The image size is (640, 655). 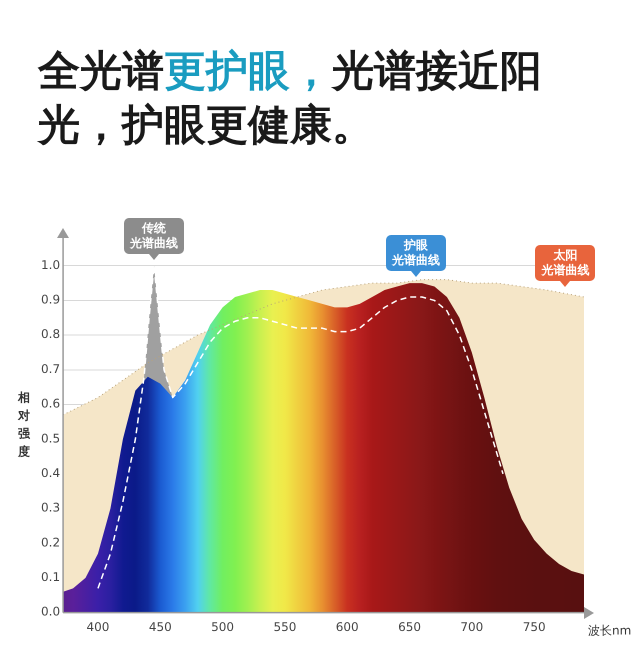 What do you see at coordinates (50, 299) in the screenshot?
I see `y-tick-label: 0.9` at bounding box center [50, 299].